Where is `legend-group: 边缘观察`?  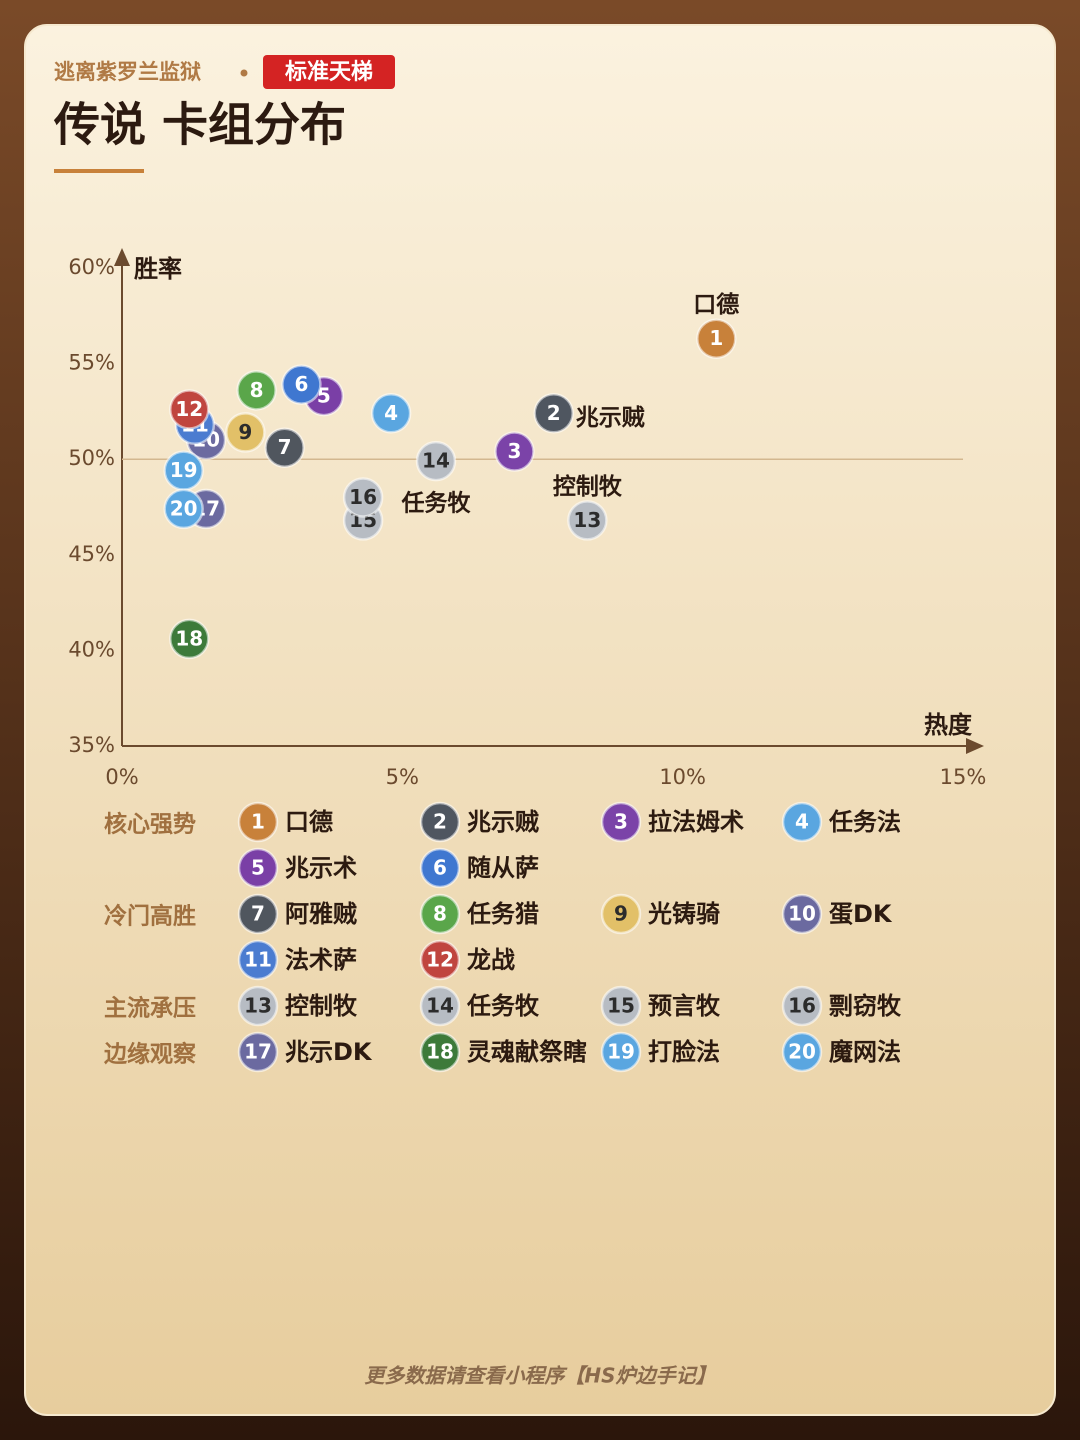 legend-group: 边缘观察 is located at coordinates (150, 1054).